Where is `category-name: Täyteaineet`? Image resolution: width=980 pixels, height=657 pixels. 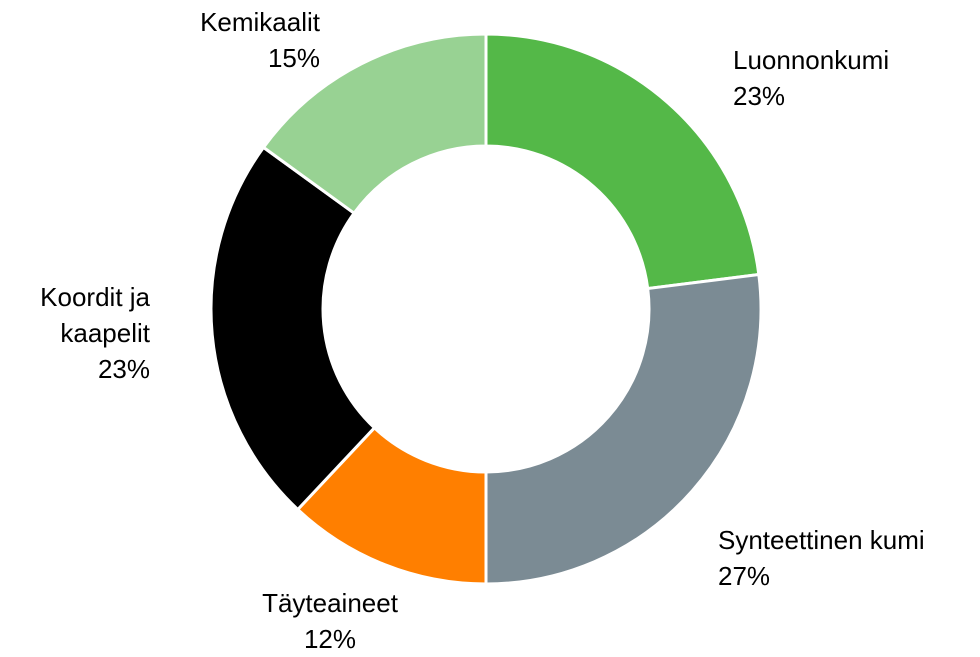
category-name: Täyteaineet is located at coordinates (330, 603).